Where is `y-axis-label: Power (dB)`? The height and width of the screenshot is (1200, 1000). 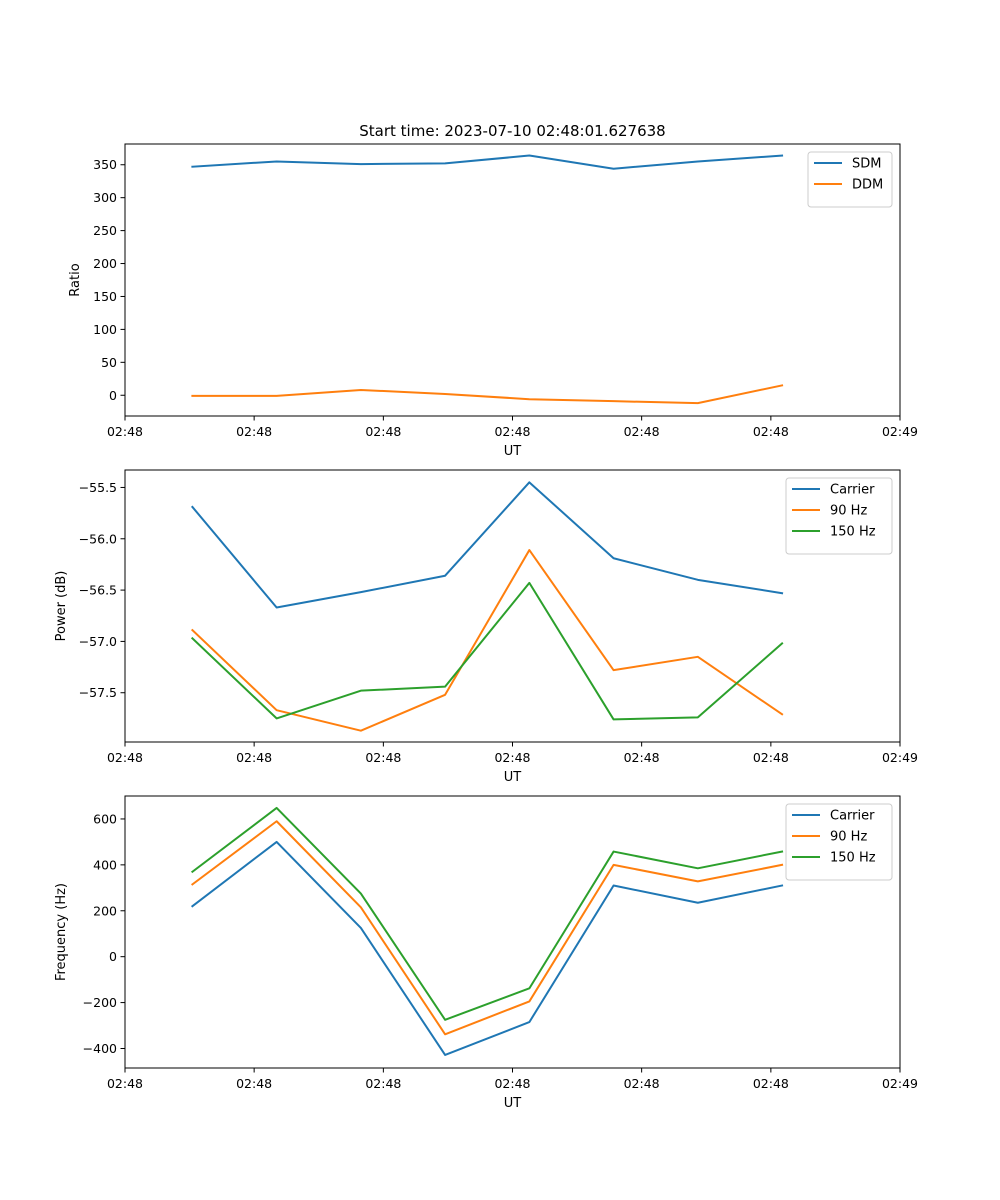 y-axis-label: Power (dB) is located at coordinates (61, 606).